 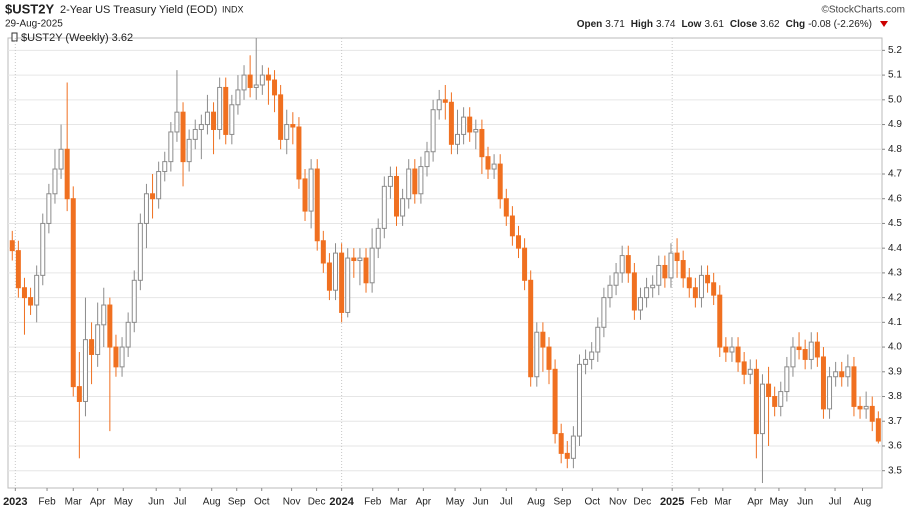 I want to click on y-tick-label: 3.5, so click(x=895, y=470).